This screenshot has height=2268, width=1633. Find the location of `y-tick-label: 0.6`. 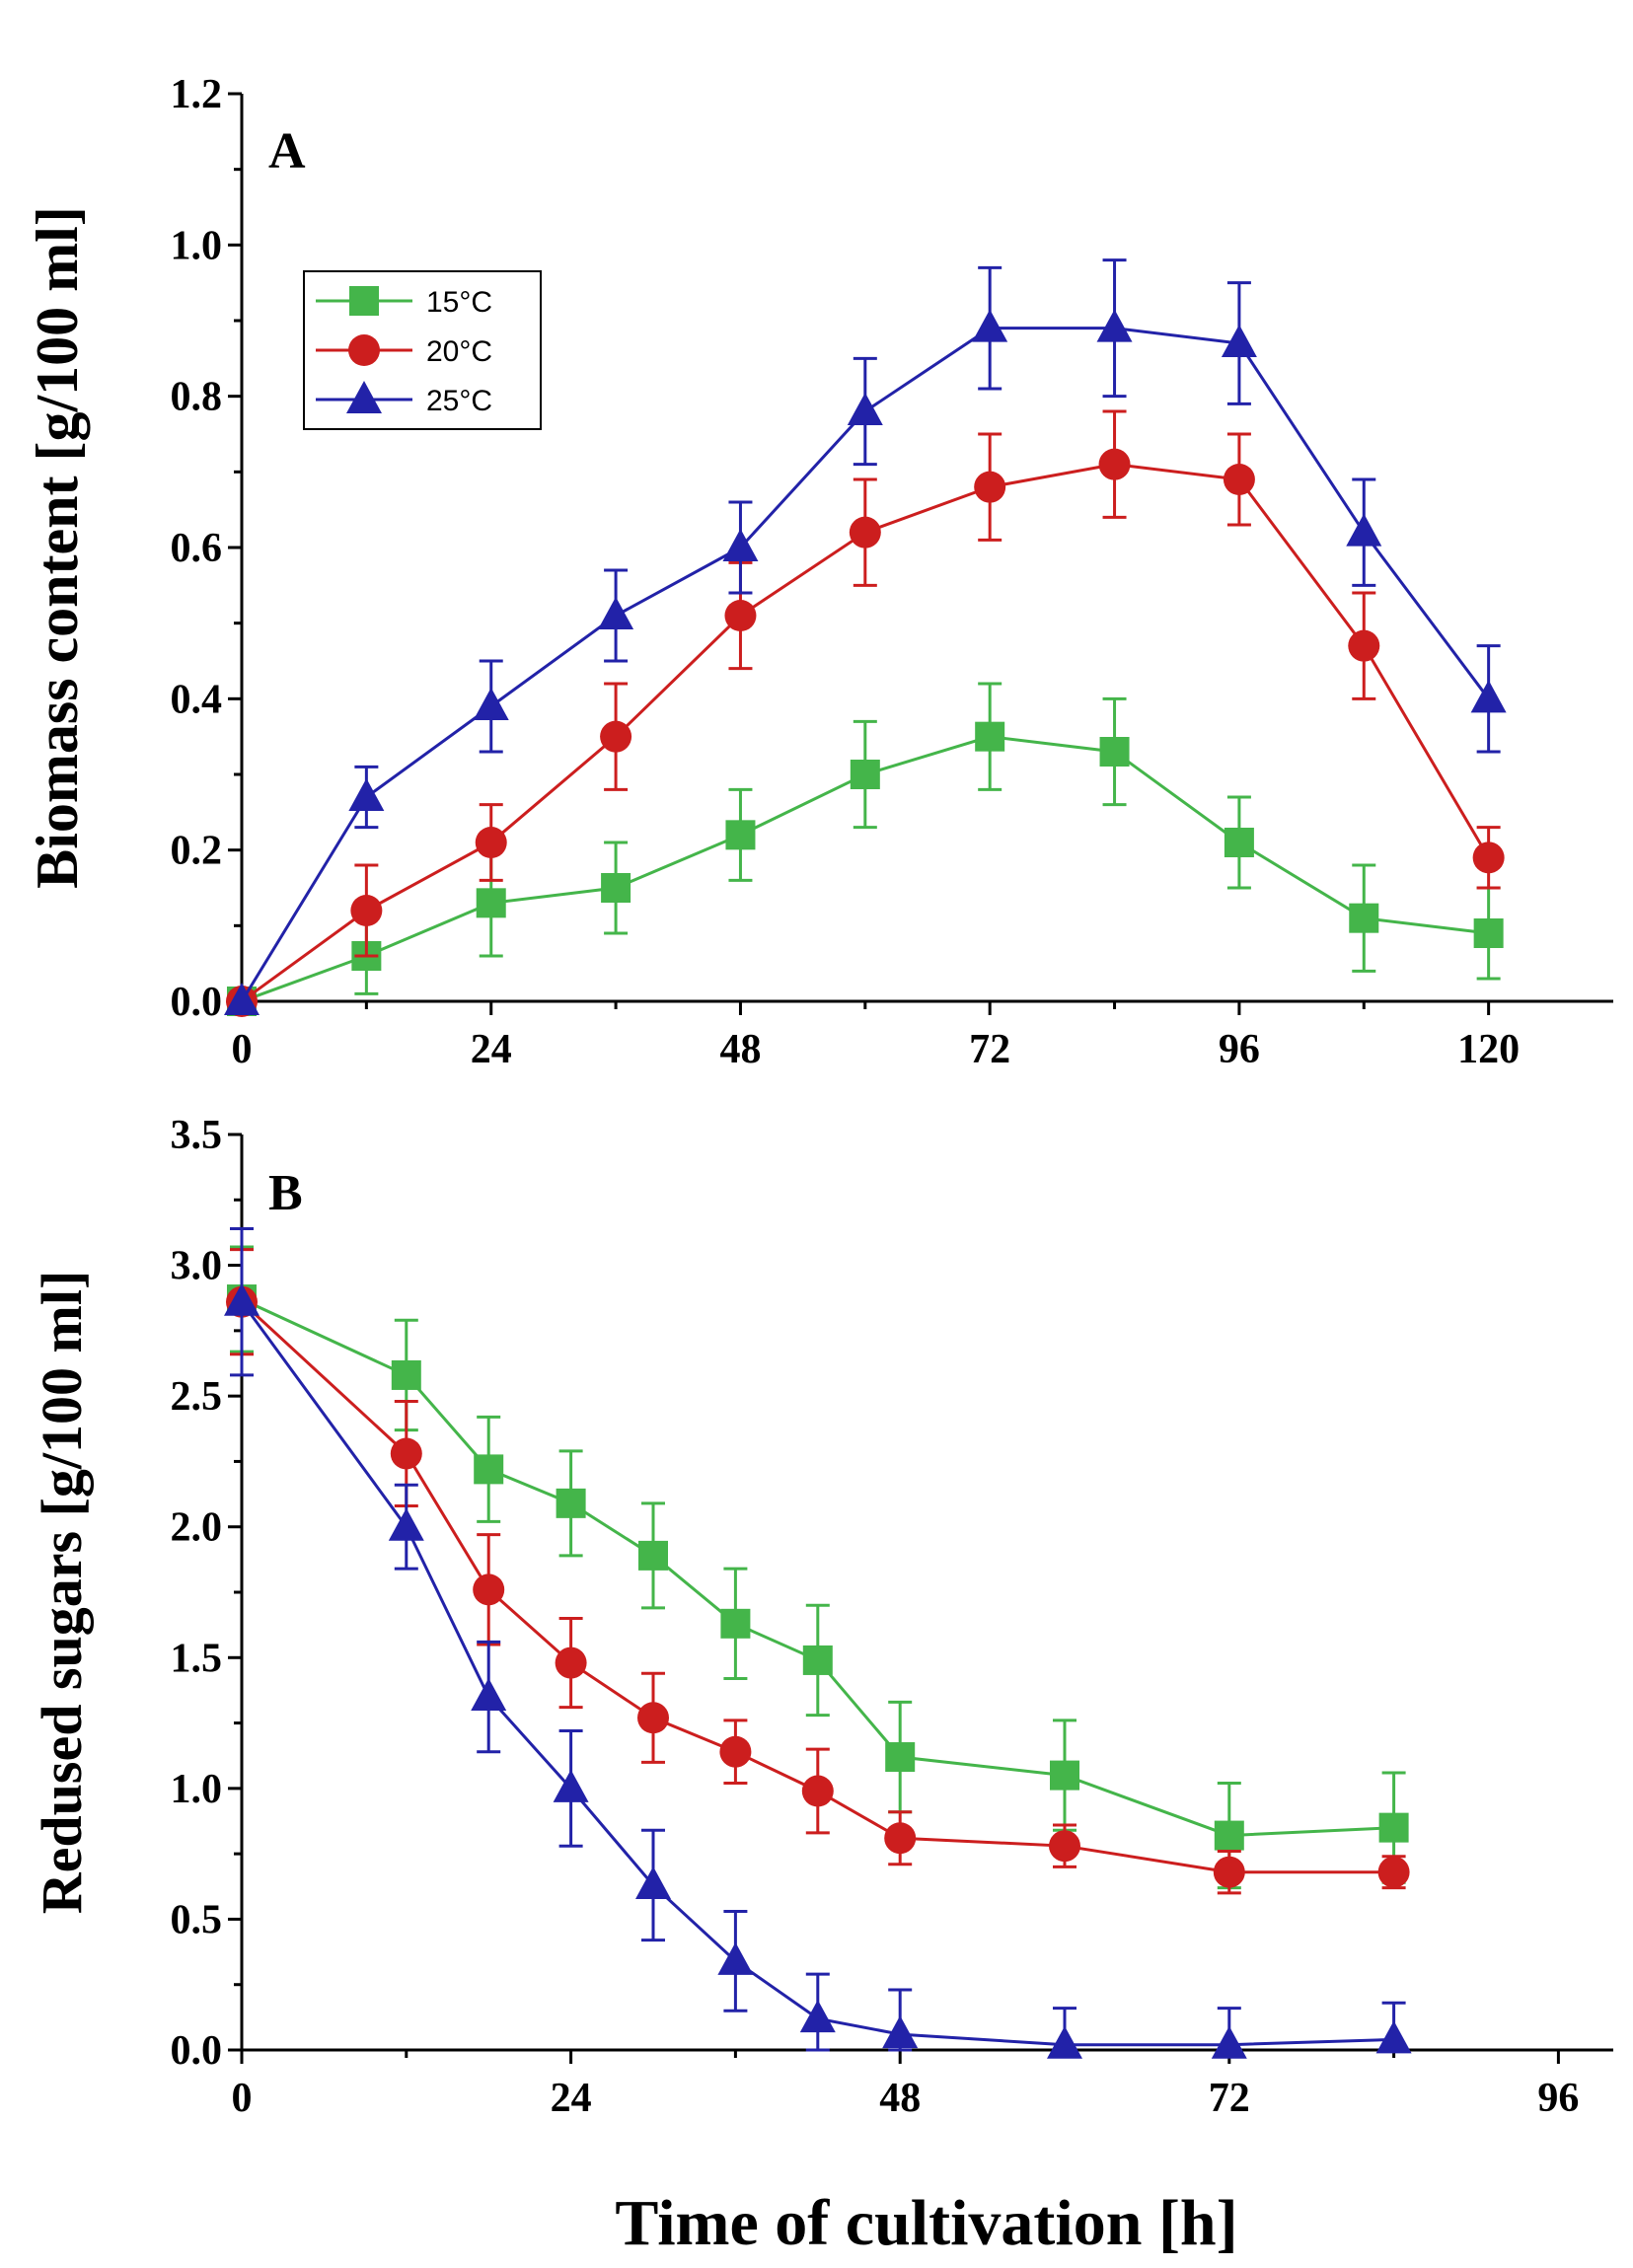

y-tick-label: 0.6 is located at coordinates (197, 548).